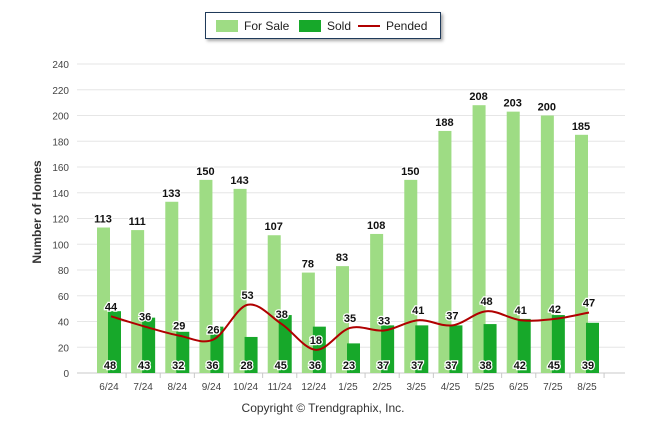 This screenshot has height=434, width=646. I want to click on sold-value-label: 39, so click(588, 366).